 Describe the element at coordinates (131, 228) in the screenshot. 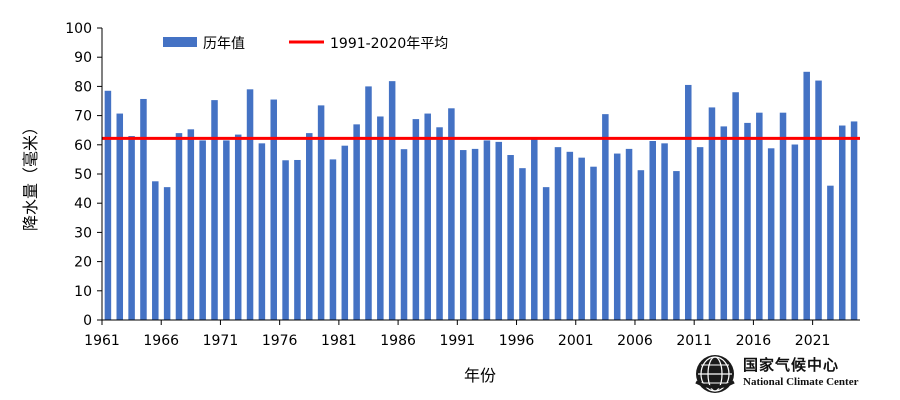

I see `bar-1963` at that location.